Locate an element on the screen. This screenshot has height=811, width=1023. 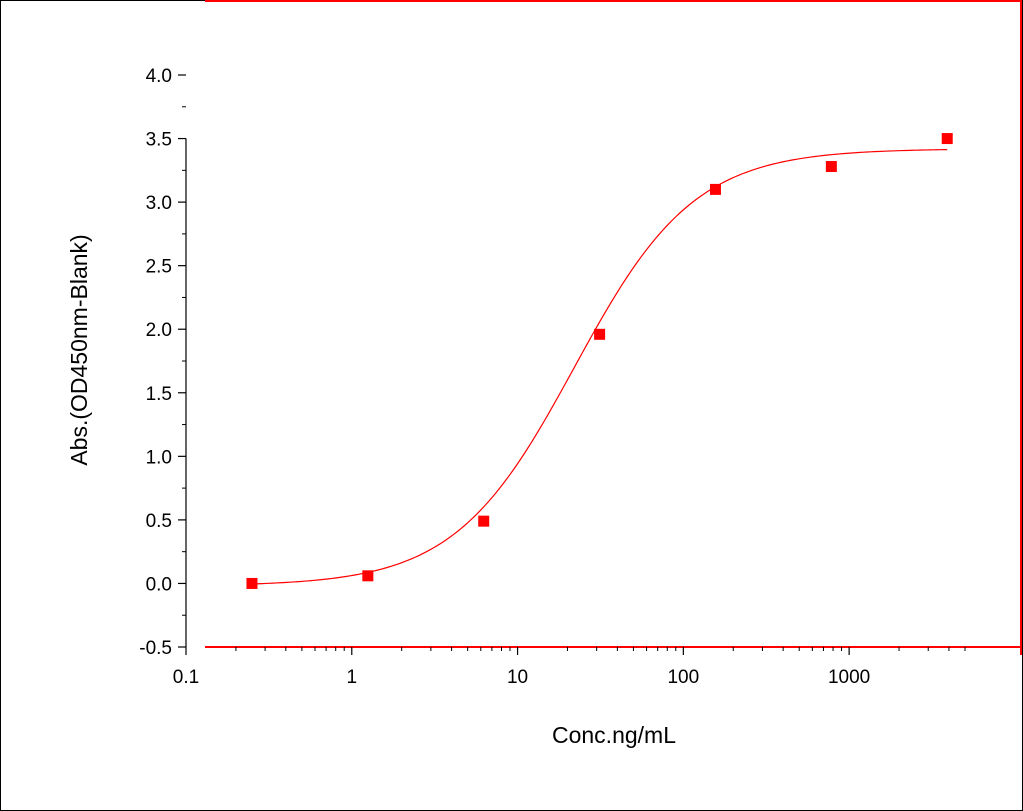
x-axis-title: Conc.ng/mL is located at coordinates (614, 735).